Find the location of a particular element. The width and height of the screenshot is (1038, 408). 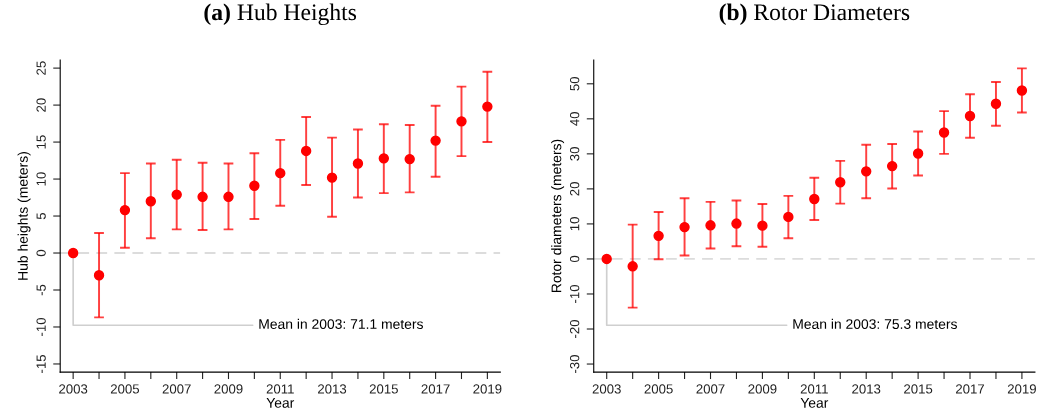

y-tick-label: -5 is located at coordinates (41, 290).